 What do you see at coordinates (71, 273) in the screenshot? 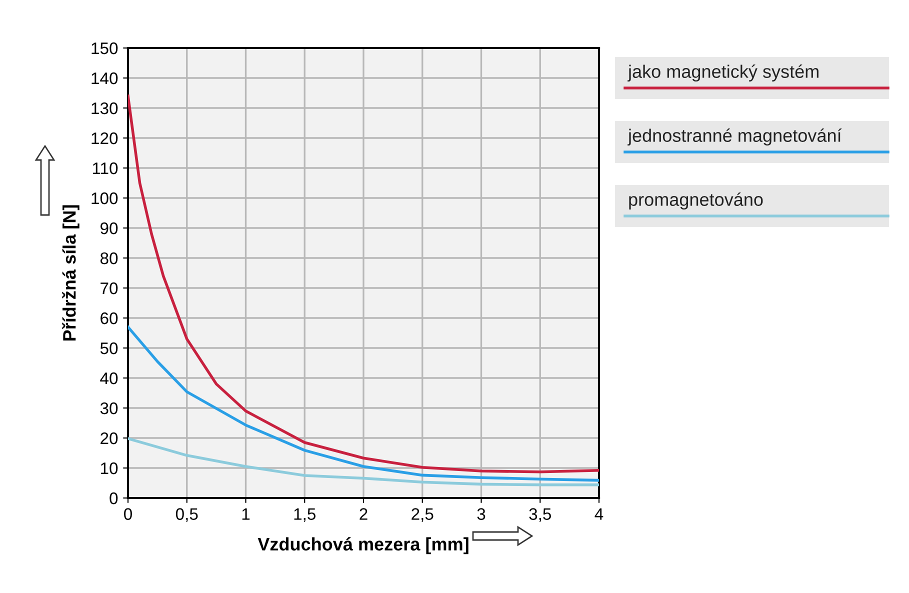
I see `y-axis-title: Přídržná síla [N]` at bounding box center [71, 273].